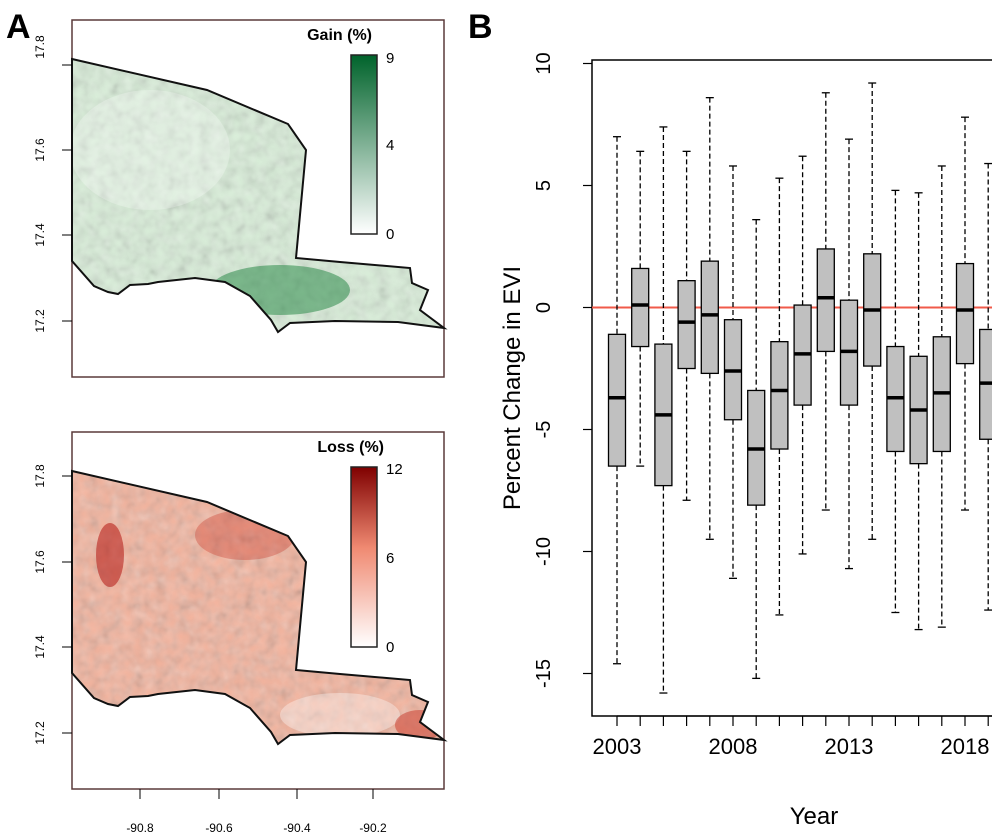 This screenshot has height=839, width=992. I want to click on loss-map-x-tick: -90.2, so click(373, 828).